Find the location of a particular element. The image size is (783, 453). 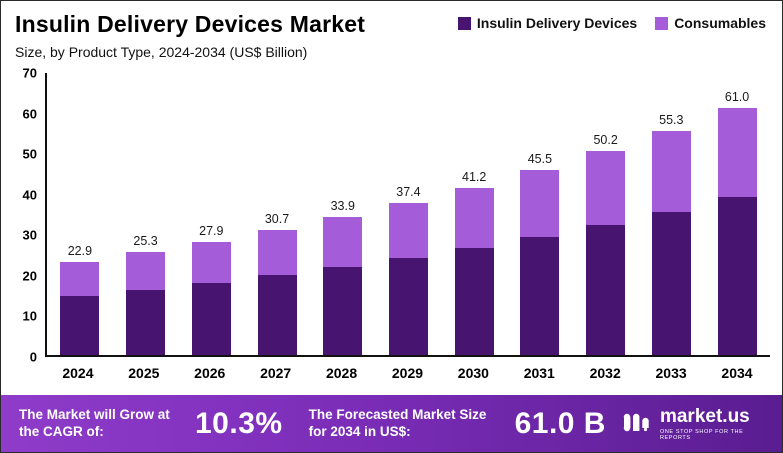

bar-column: 30.7 is located at coordinates (277, 283).